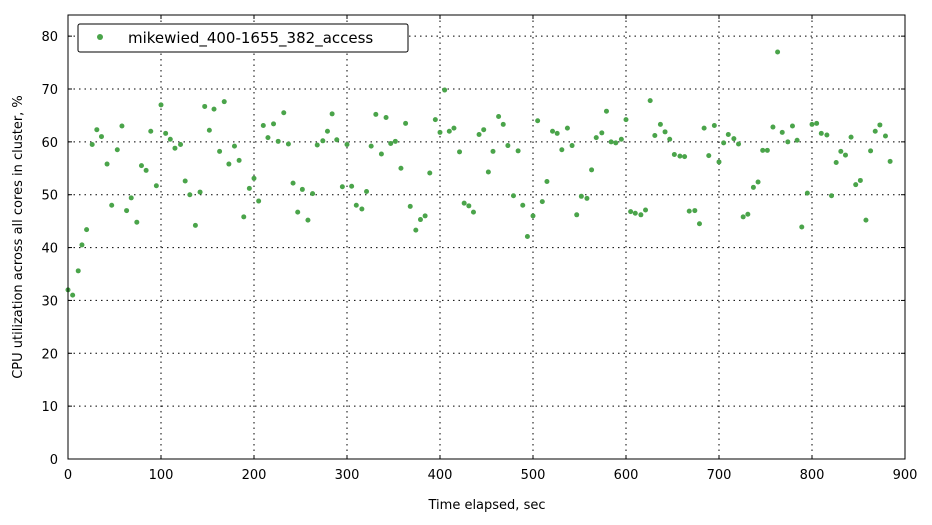 This screenshot has height=525, width=932. What do you see at coordinates (54, 460) in the screenshot?
I see `y-tick-label: 0` at bounding box center [54, 460].